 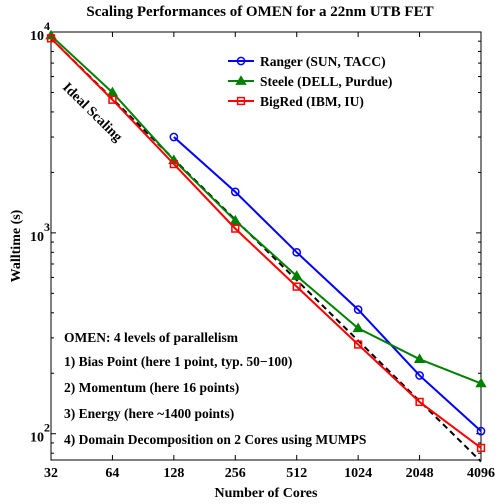 I want to click on annotation-line: 3) Energy (here ~1400 points), so click(x=149, y=413).